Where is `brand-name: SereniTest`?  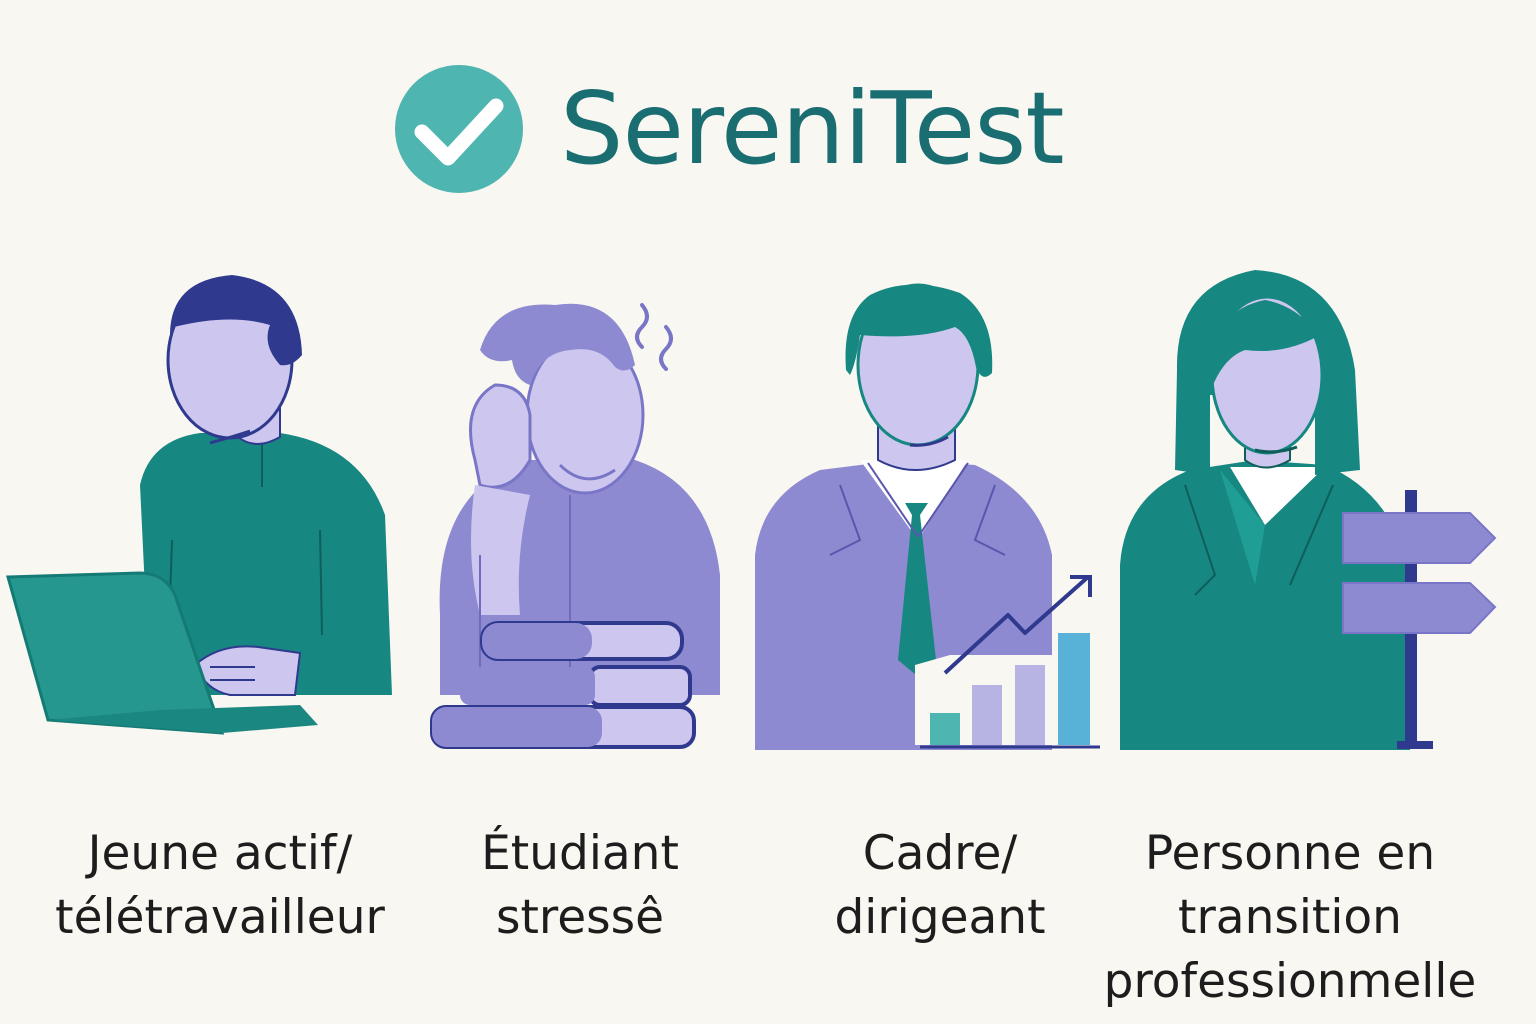 brand-name: SereniTest is located at coordinates (812, 128).